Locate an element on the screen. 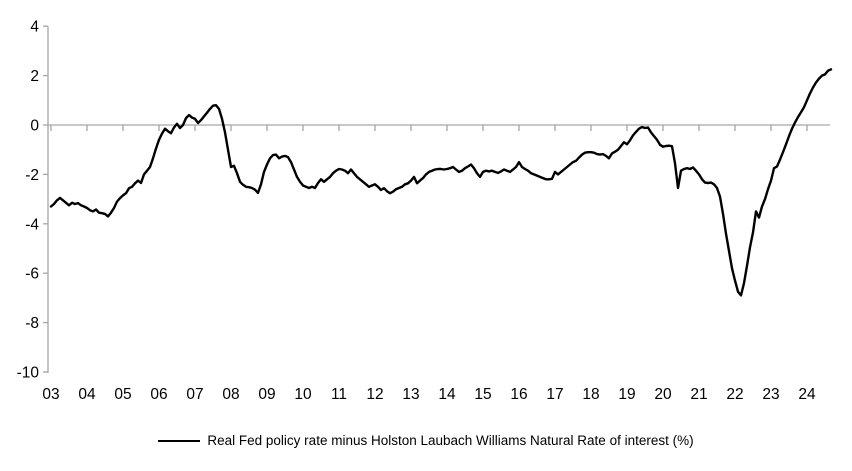 Image resolution: width=852 pixels, height=471 pixels. x-tick-label: 08 is located at coordinates (230, 394).